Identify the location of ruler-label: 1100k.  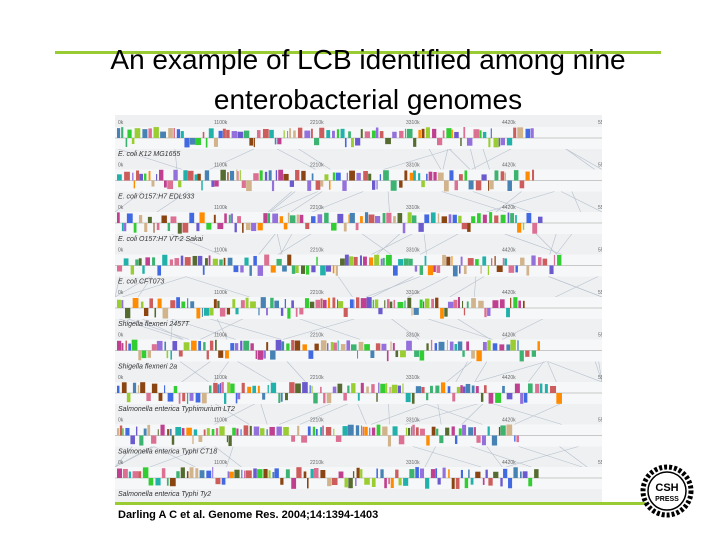
(221, 463).